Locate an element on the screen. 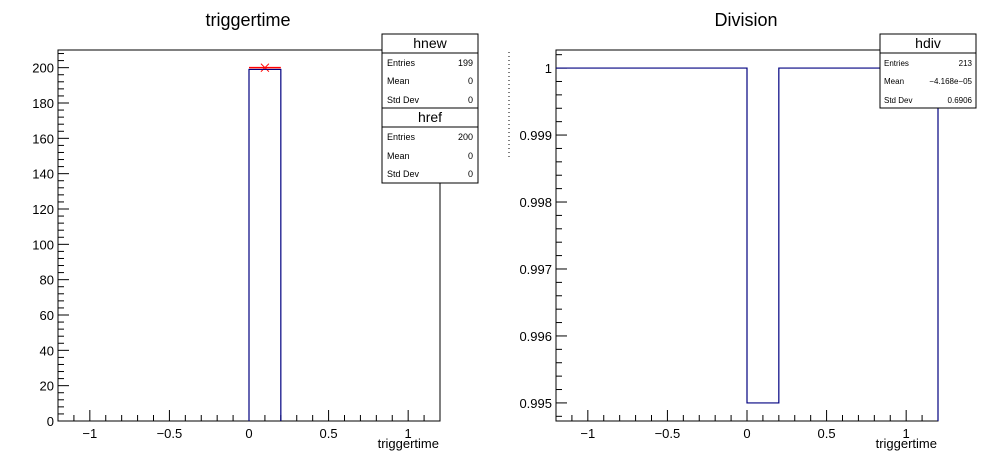  href-stddev-label: Std Dev is located at coordinates (403, 174).